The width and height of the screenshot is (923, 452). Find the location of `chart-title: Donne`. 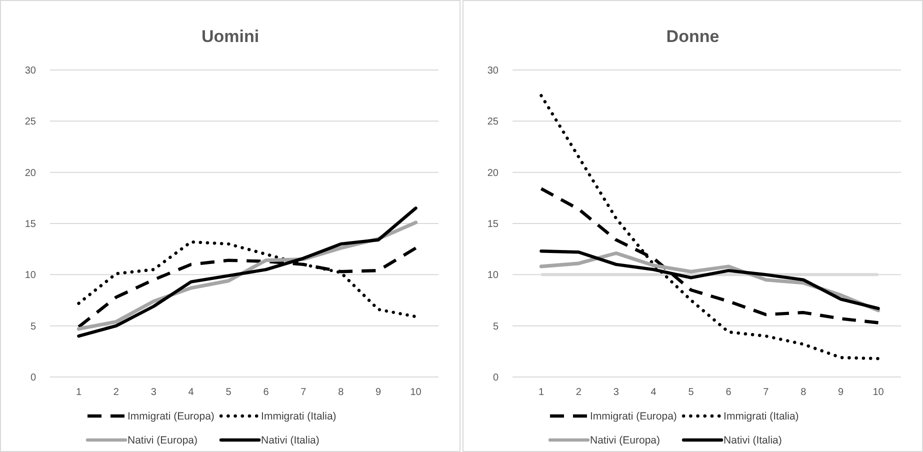

chart-title: Donne is located at coordinates (693, 36).